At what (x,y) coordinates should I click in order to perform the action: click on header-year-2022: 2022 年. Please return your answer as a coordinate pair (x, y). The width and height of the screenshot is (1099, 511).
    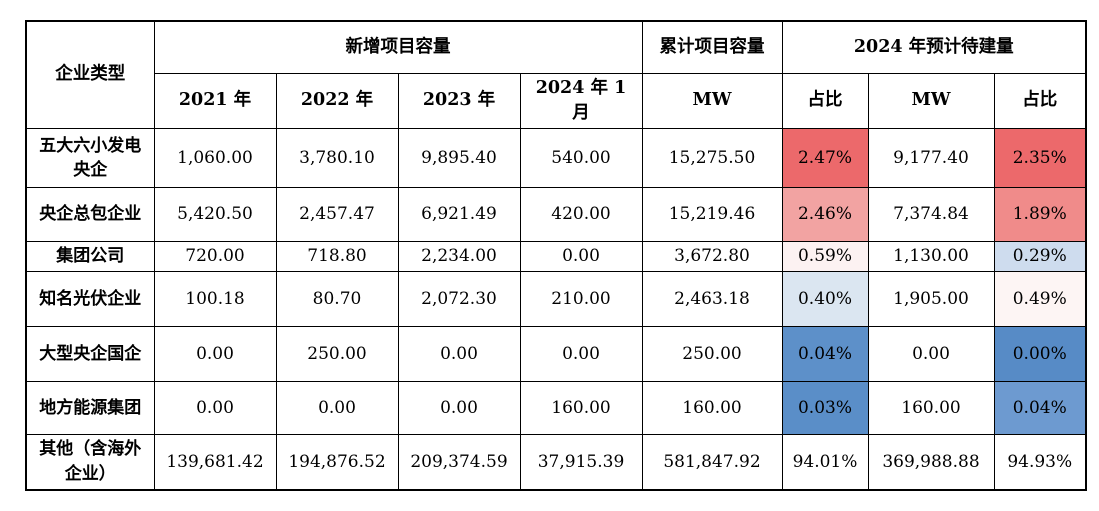
    Looking at the image, I should click on (337, 101).